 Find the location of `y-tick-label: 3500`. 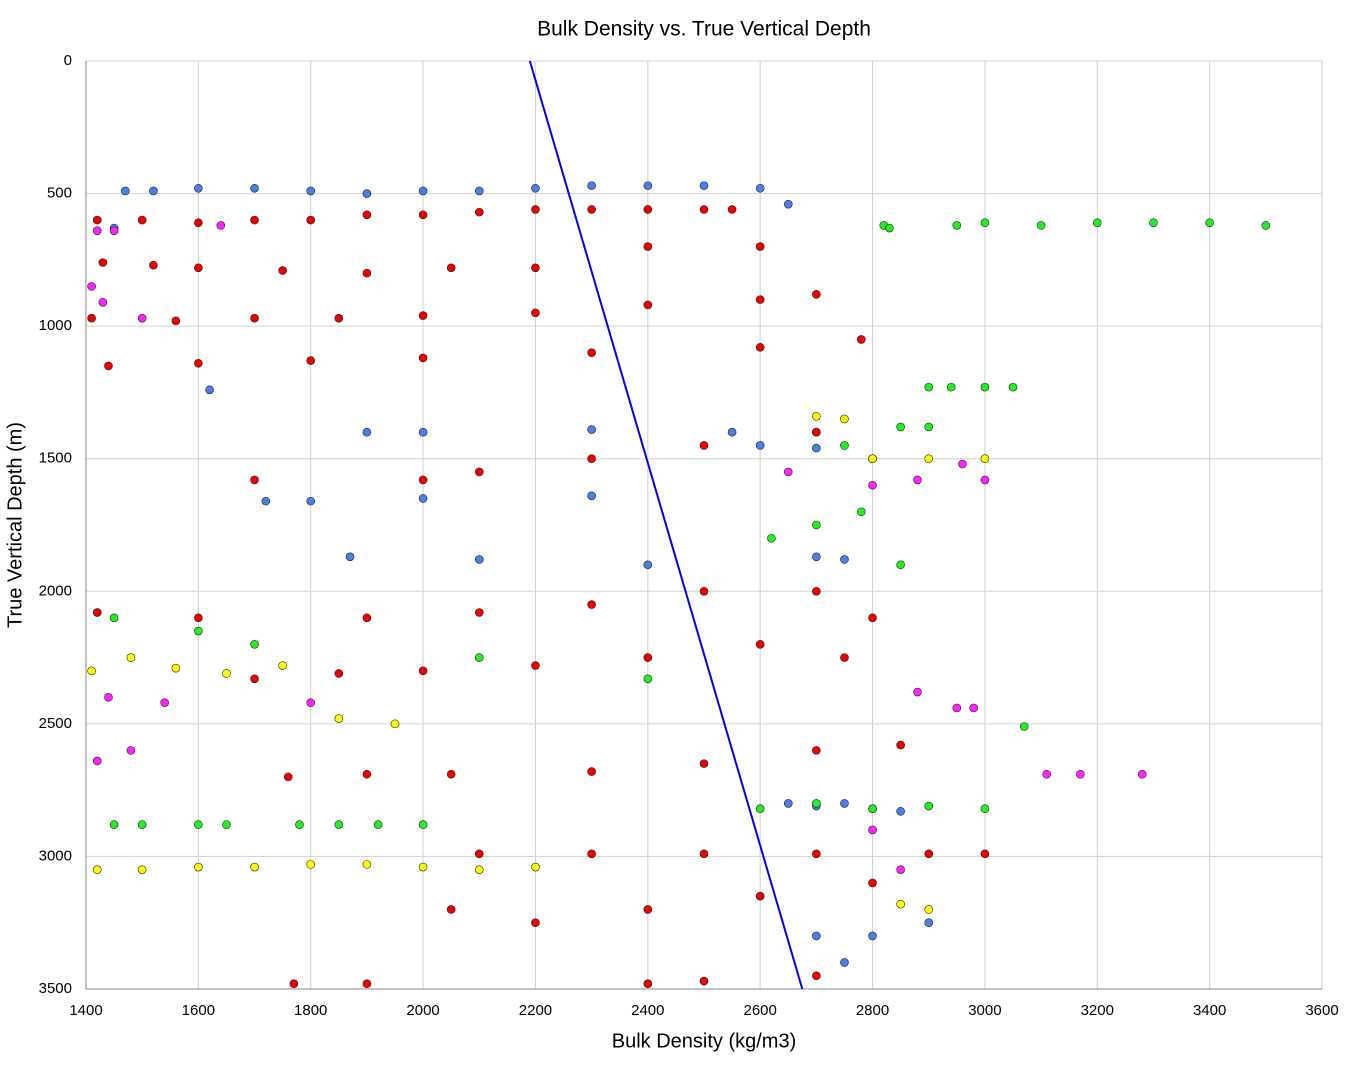

y-tick-label: 3500 is located at coordinates (55, 988).